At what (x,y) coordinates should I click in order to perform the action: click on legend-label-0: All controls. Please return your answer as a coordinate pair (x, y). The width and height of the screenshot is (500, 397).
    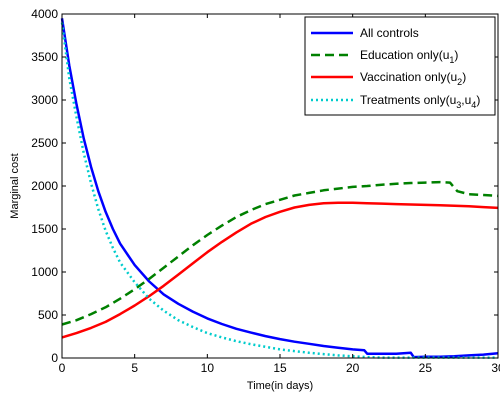
    Looking at the image, I should click on (389, 33).